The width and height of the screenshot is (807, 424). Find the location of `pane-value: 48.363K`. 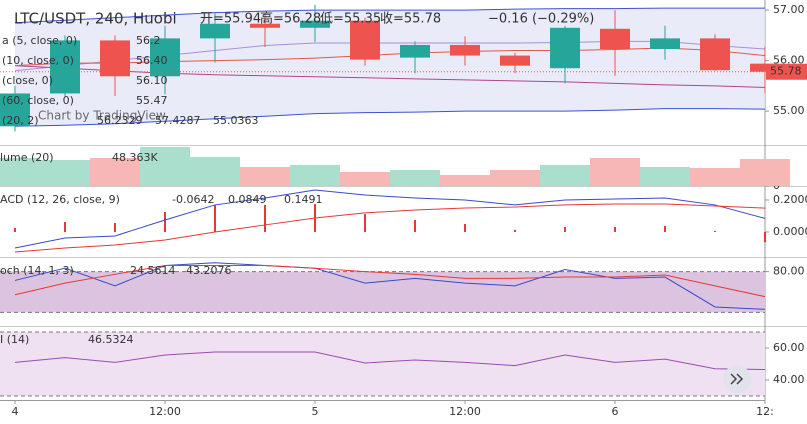

pane-value: 48.363K is located at coordinates (135, 157).